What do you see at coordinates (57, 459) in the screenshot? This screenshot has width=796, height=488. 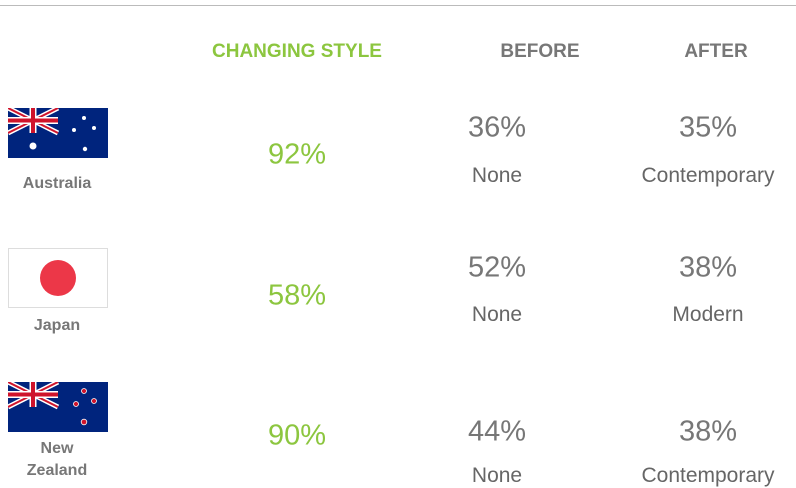 I see `country-label: New Zealand` at bounding box center [57, 459].